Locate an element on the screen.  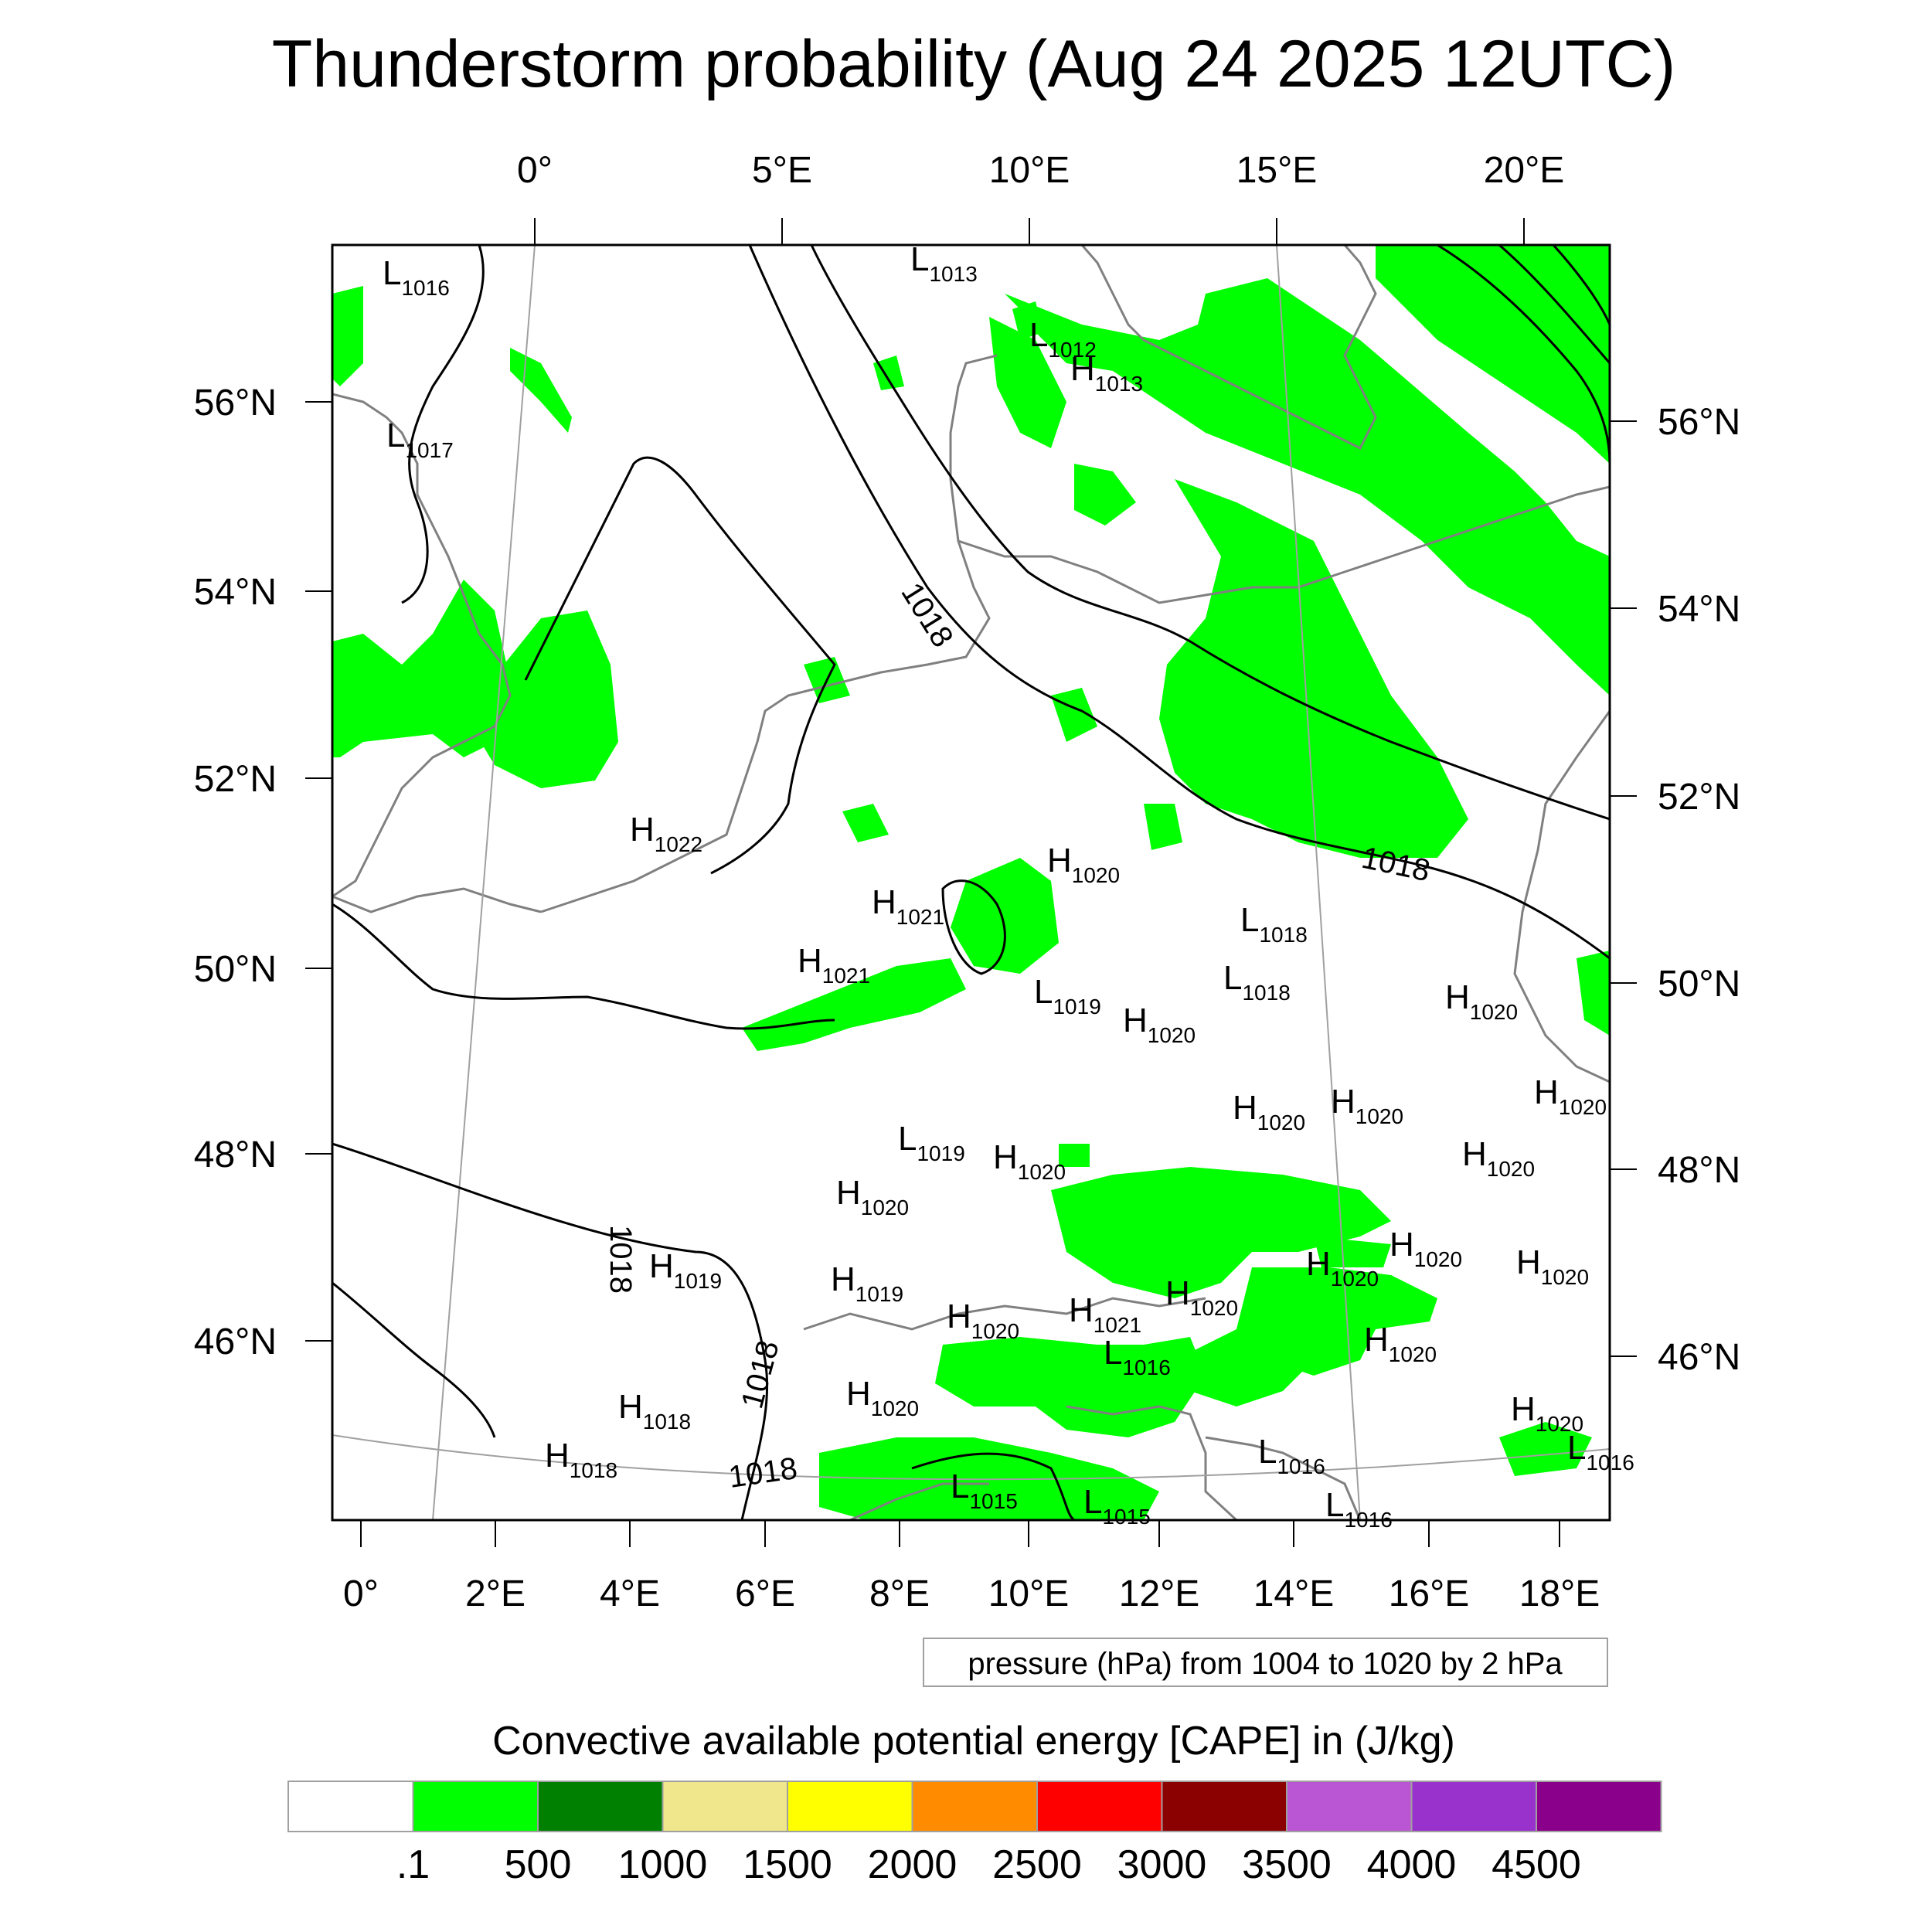
cape-area-balkans is located at coordinates (1546, 1449).